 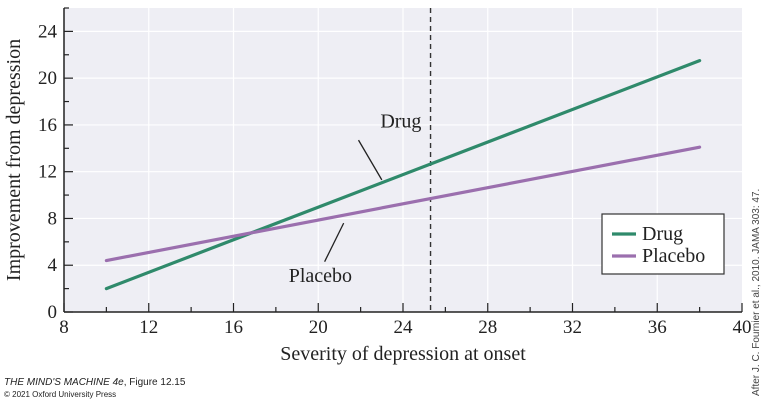 What do you see at coordinates (572, 327) in the screenshot?
I see `x-tick-label: 32` at bounding box center [572, 327].